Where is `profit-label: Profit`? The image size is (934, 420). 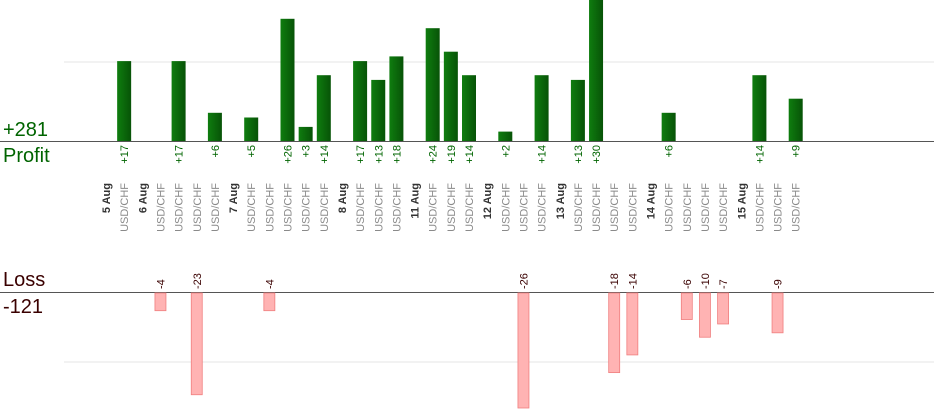 profit-label: Profit is located at coordinates (26, 156).